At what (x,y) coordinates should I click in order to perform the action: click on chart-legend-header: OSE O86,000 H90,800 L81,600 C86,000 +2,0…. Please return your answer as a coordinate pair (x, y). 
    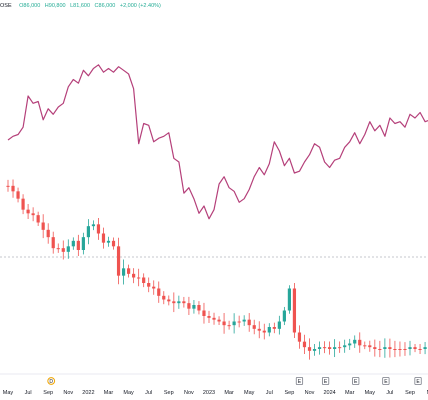
    Looking at the image, I should click on (82, 6).